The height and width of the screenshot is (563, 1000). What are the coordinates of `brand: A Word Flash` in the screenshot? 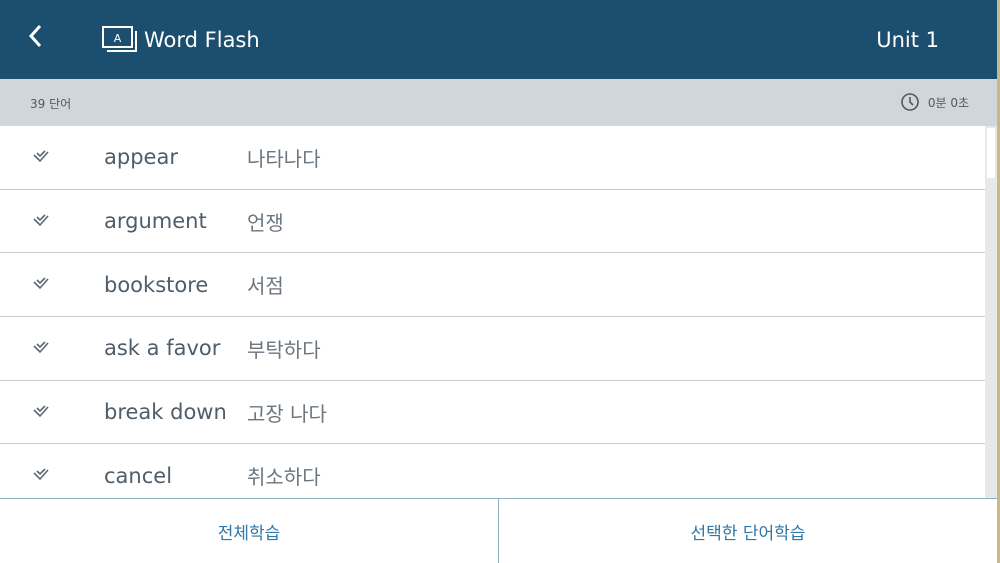 It's located at (181, 40).